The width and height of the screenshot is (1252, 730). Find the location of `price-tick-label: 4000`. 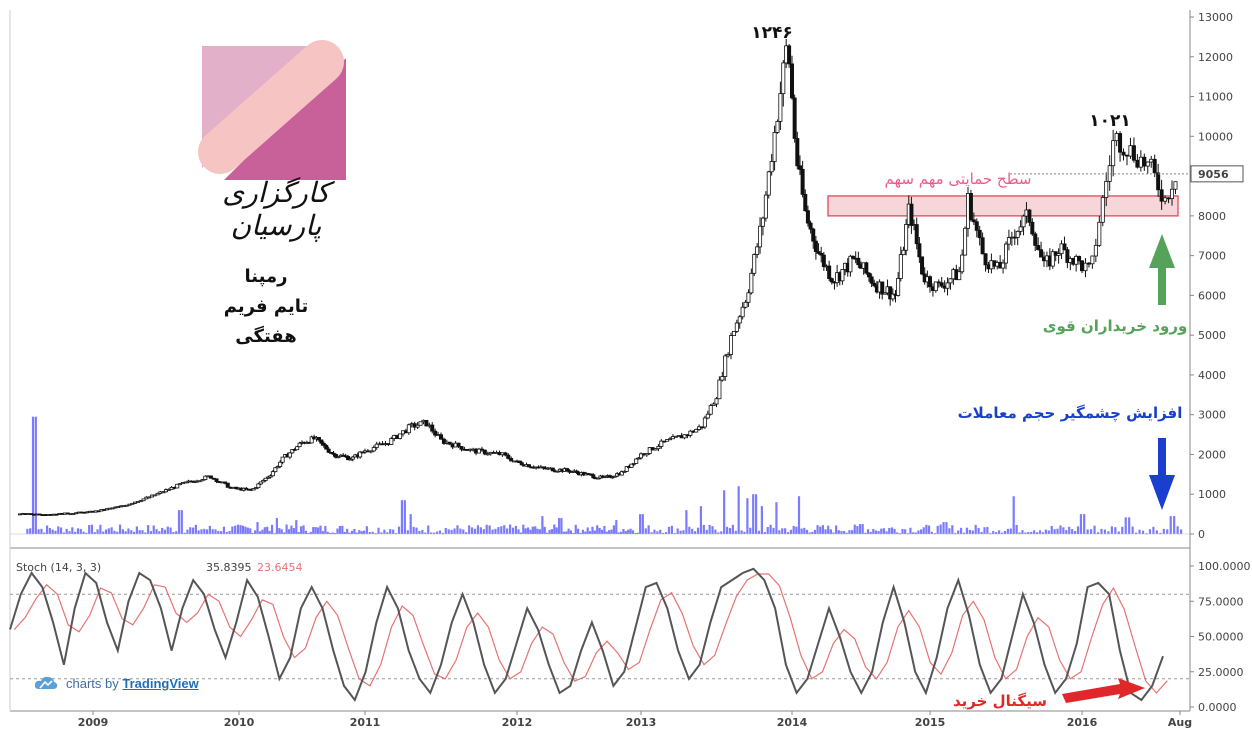

price-tick-label: 4000 is located at coordinates (1212, 375).